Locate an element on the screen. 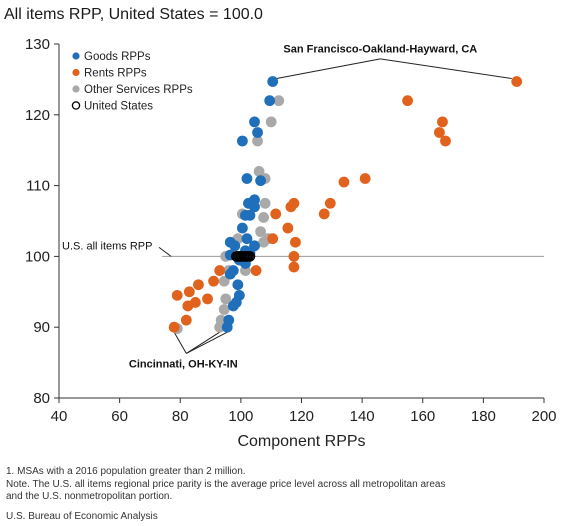  source-credit: U.S. Bureau of Economic Analysis is located at coordinates (82, 516).